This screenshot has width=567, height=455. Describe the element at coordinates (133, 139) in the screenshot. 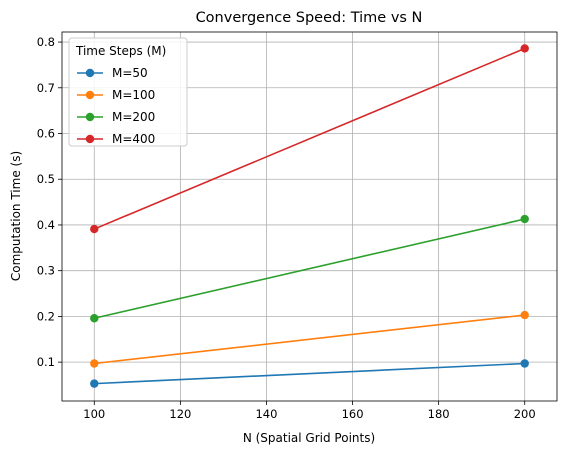

I see `legend-entry: M=400` at that location.